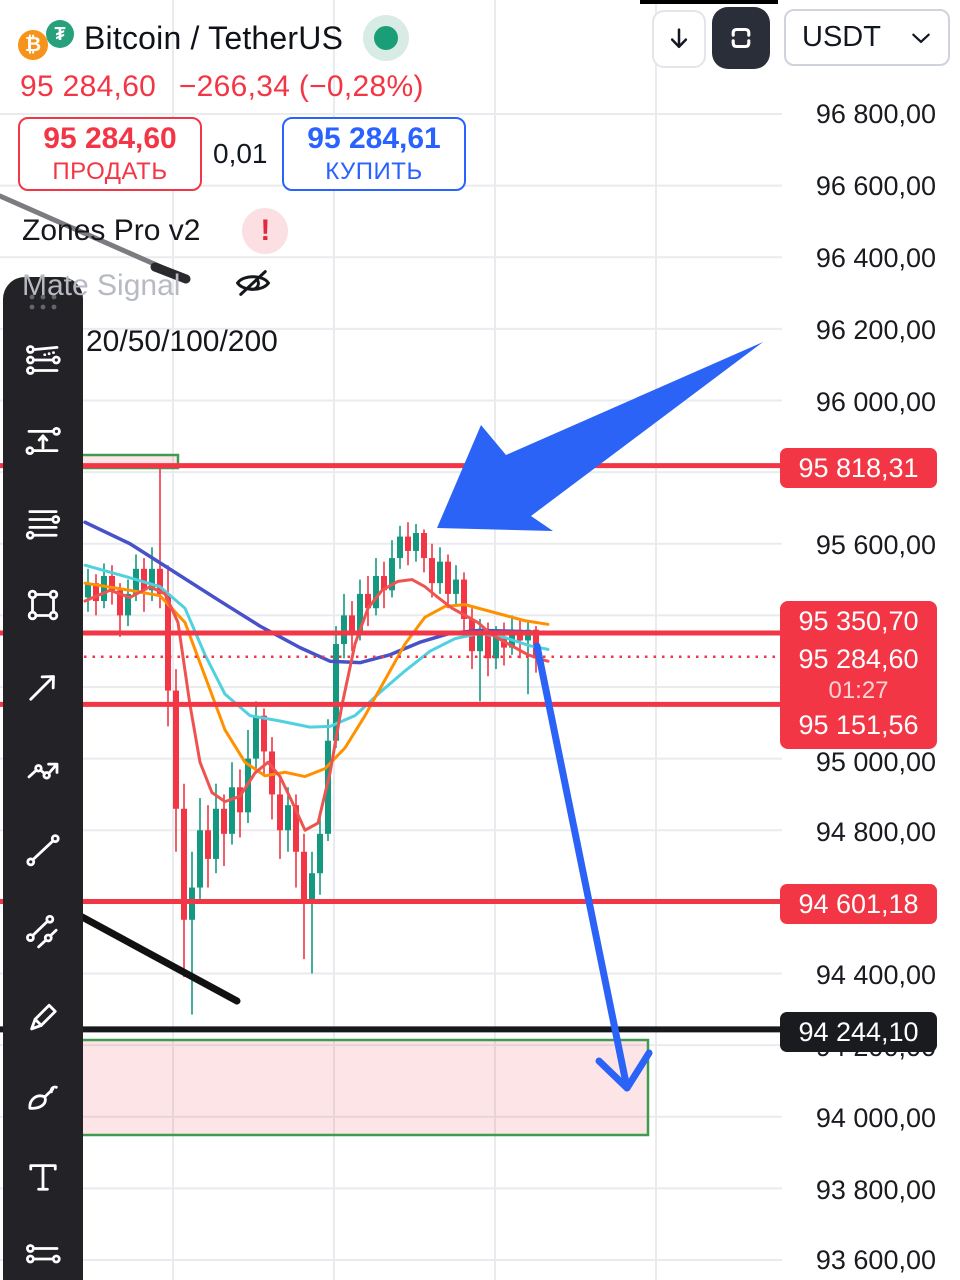 Image resolution: width=960 pixels, height=1280 pixels. I want to click on indicator-zones-pro-label: Zones Pro v2, so click(111, 230).